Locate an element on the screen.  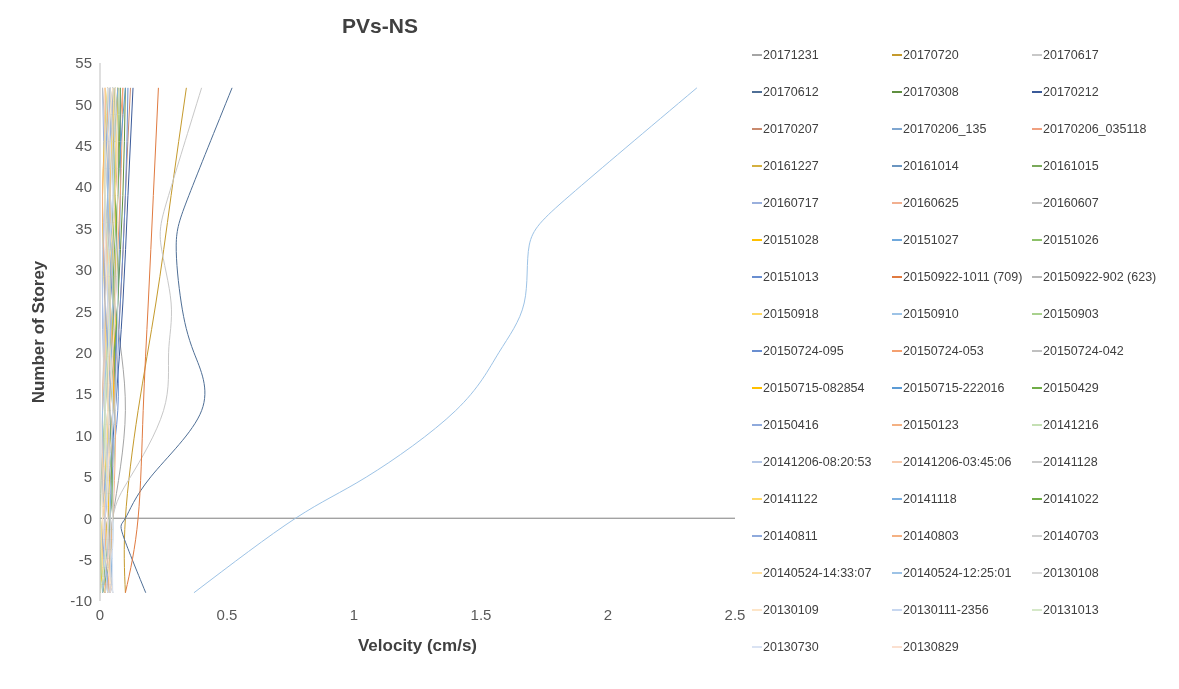
legend-label: 20170612 is located at coordinates (791, 91).